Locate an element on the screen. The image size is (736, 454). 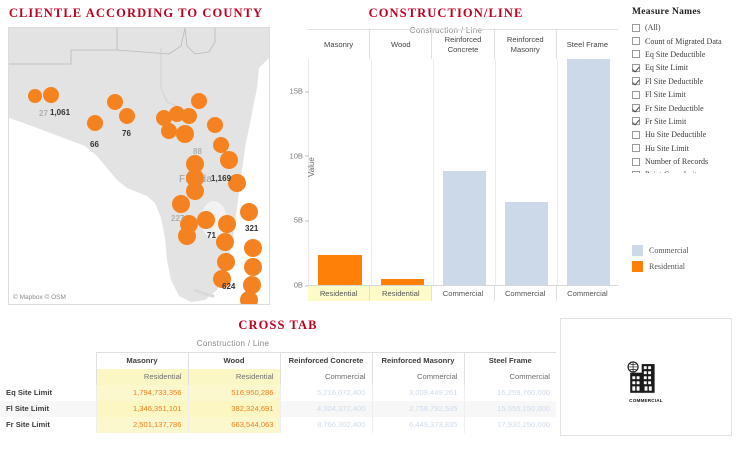
measure-item-eq-site-deductible: Eq Site Deductible is located at coordinates (680, 54).